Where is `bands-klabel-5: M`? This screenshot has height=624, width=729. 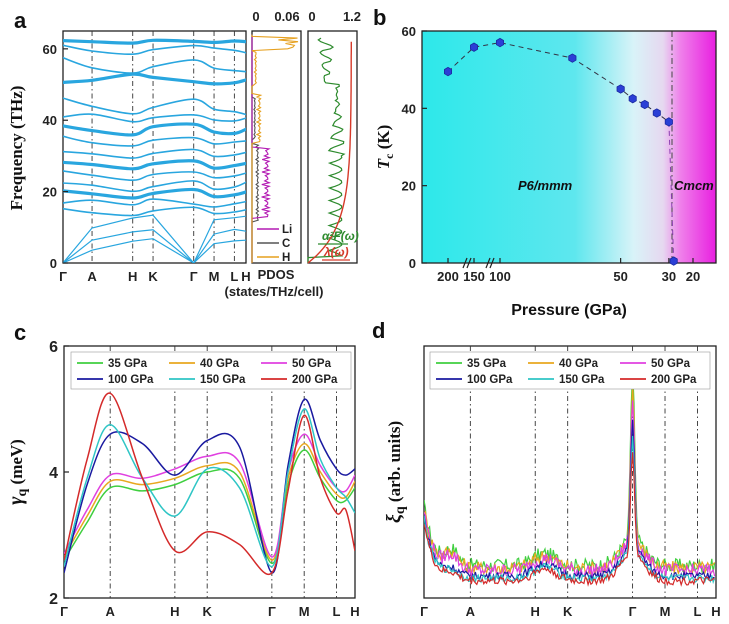 bands-klabel-5: M is located at coordinates (214, 276).